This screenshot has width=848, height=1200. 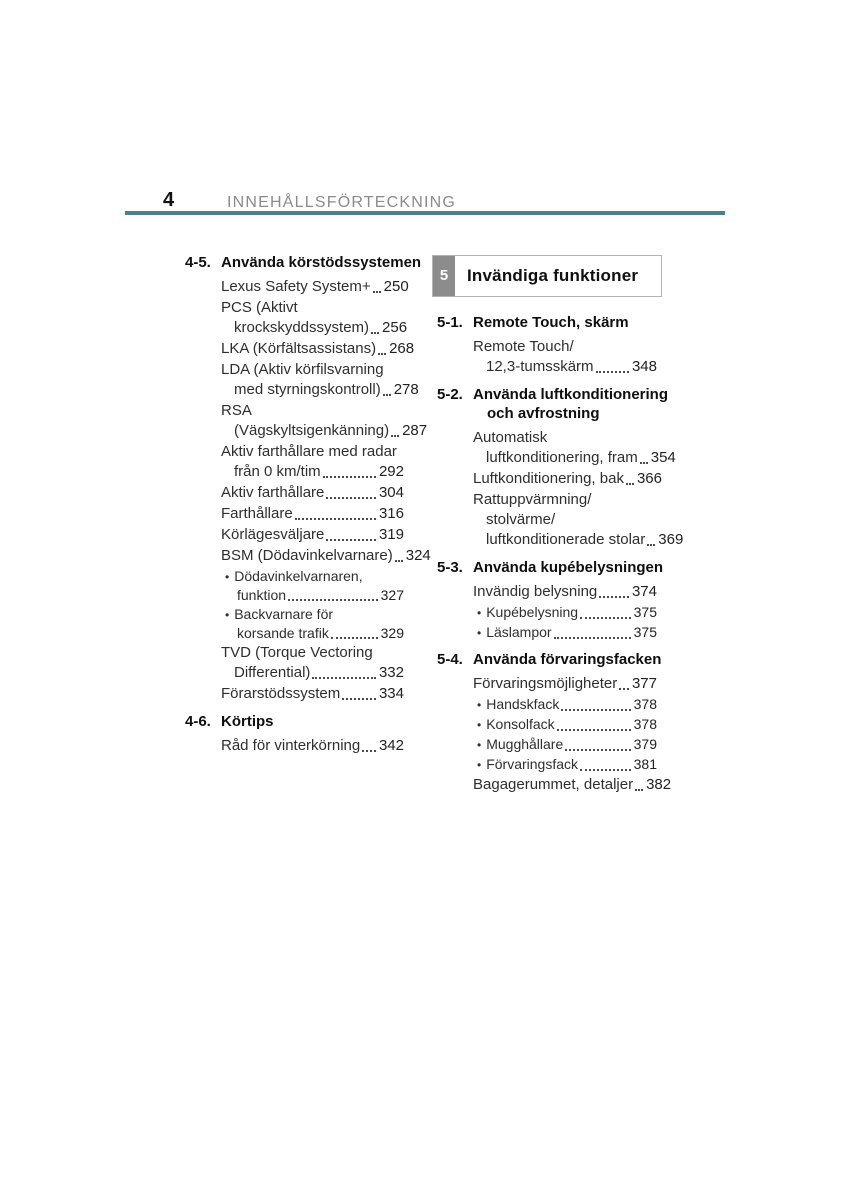 What do you see at coordinates (444, 276) in the screenshot?
I see `chapter-number-badge: 5` at bounding box center [444, 276].